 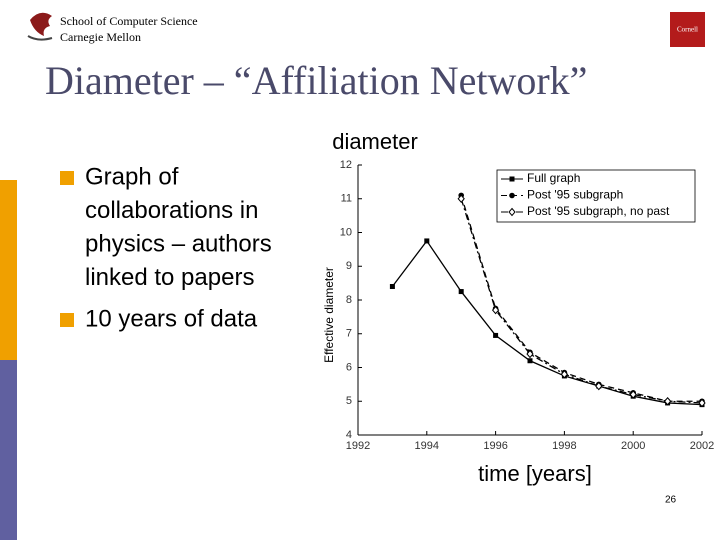 I want to click on school-name: School of Computer Science, so click(x=129, y=21).